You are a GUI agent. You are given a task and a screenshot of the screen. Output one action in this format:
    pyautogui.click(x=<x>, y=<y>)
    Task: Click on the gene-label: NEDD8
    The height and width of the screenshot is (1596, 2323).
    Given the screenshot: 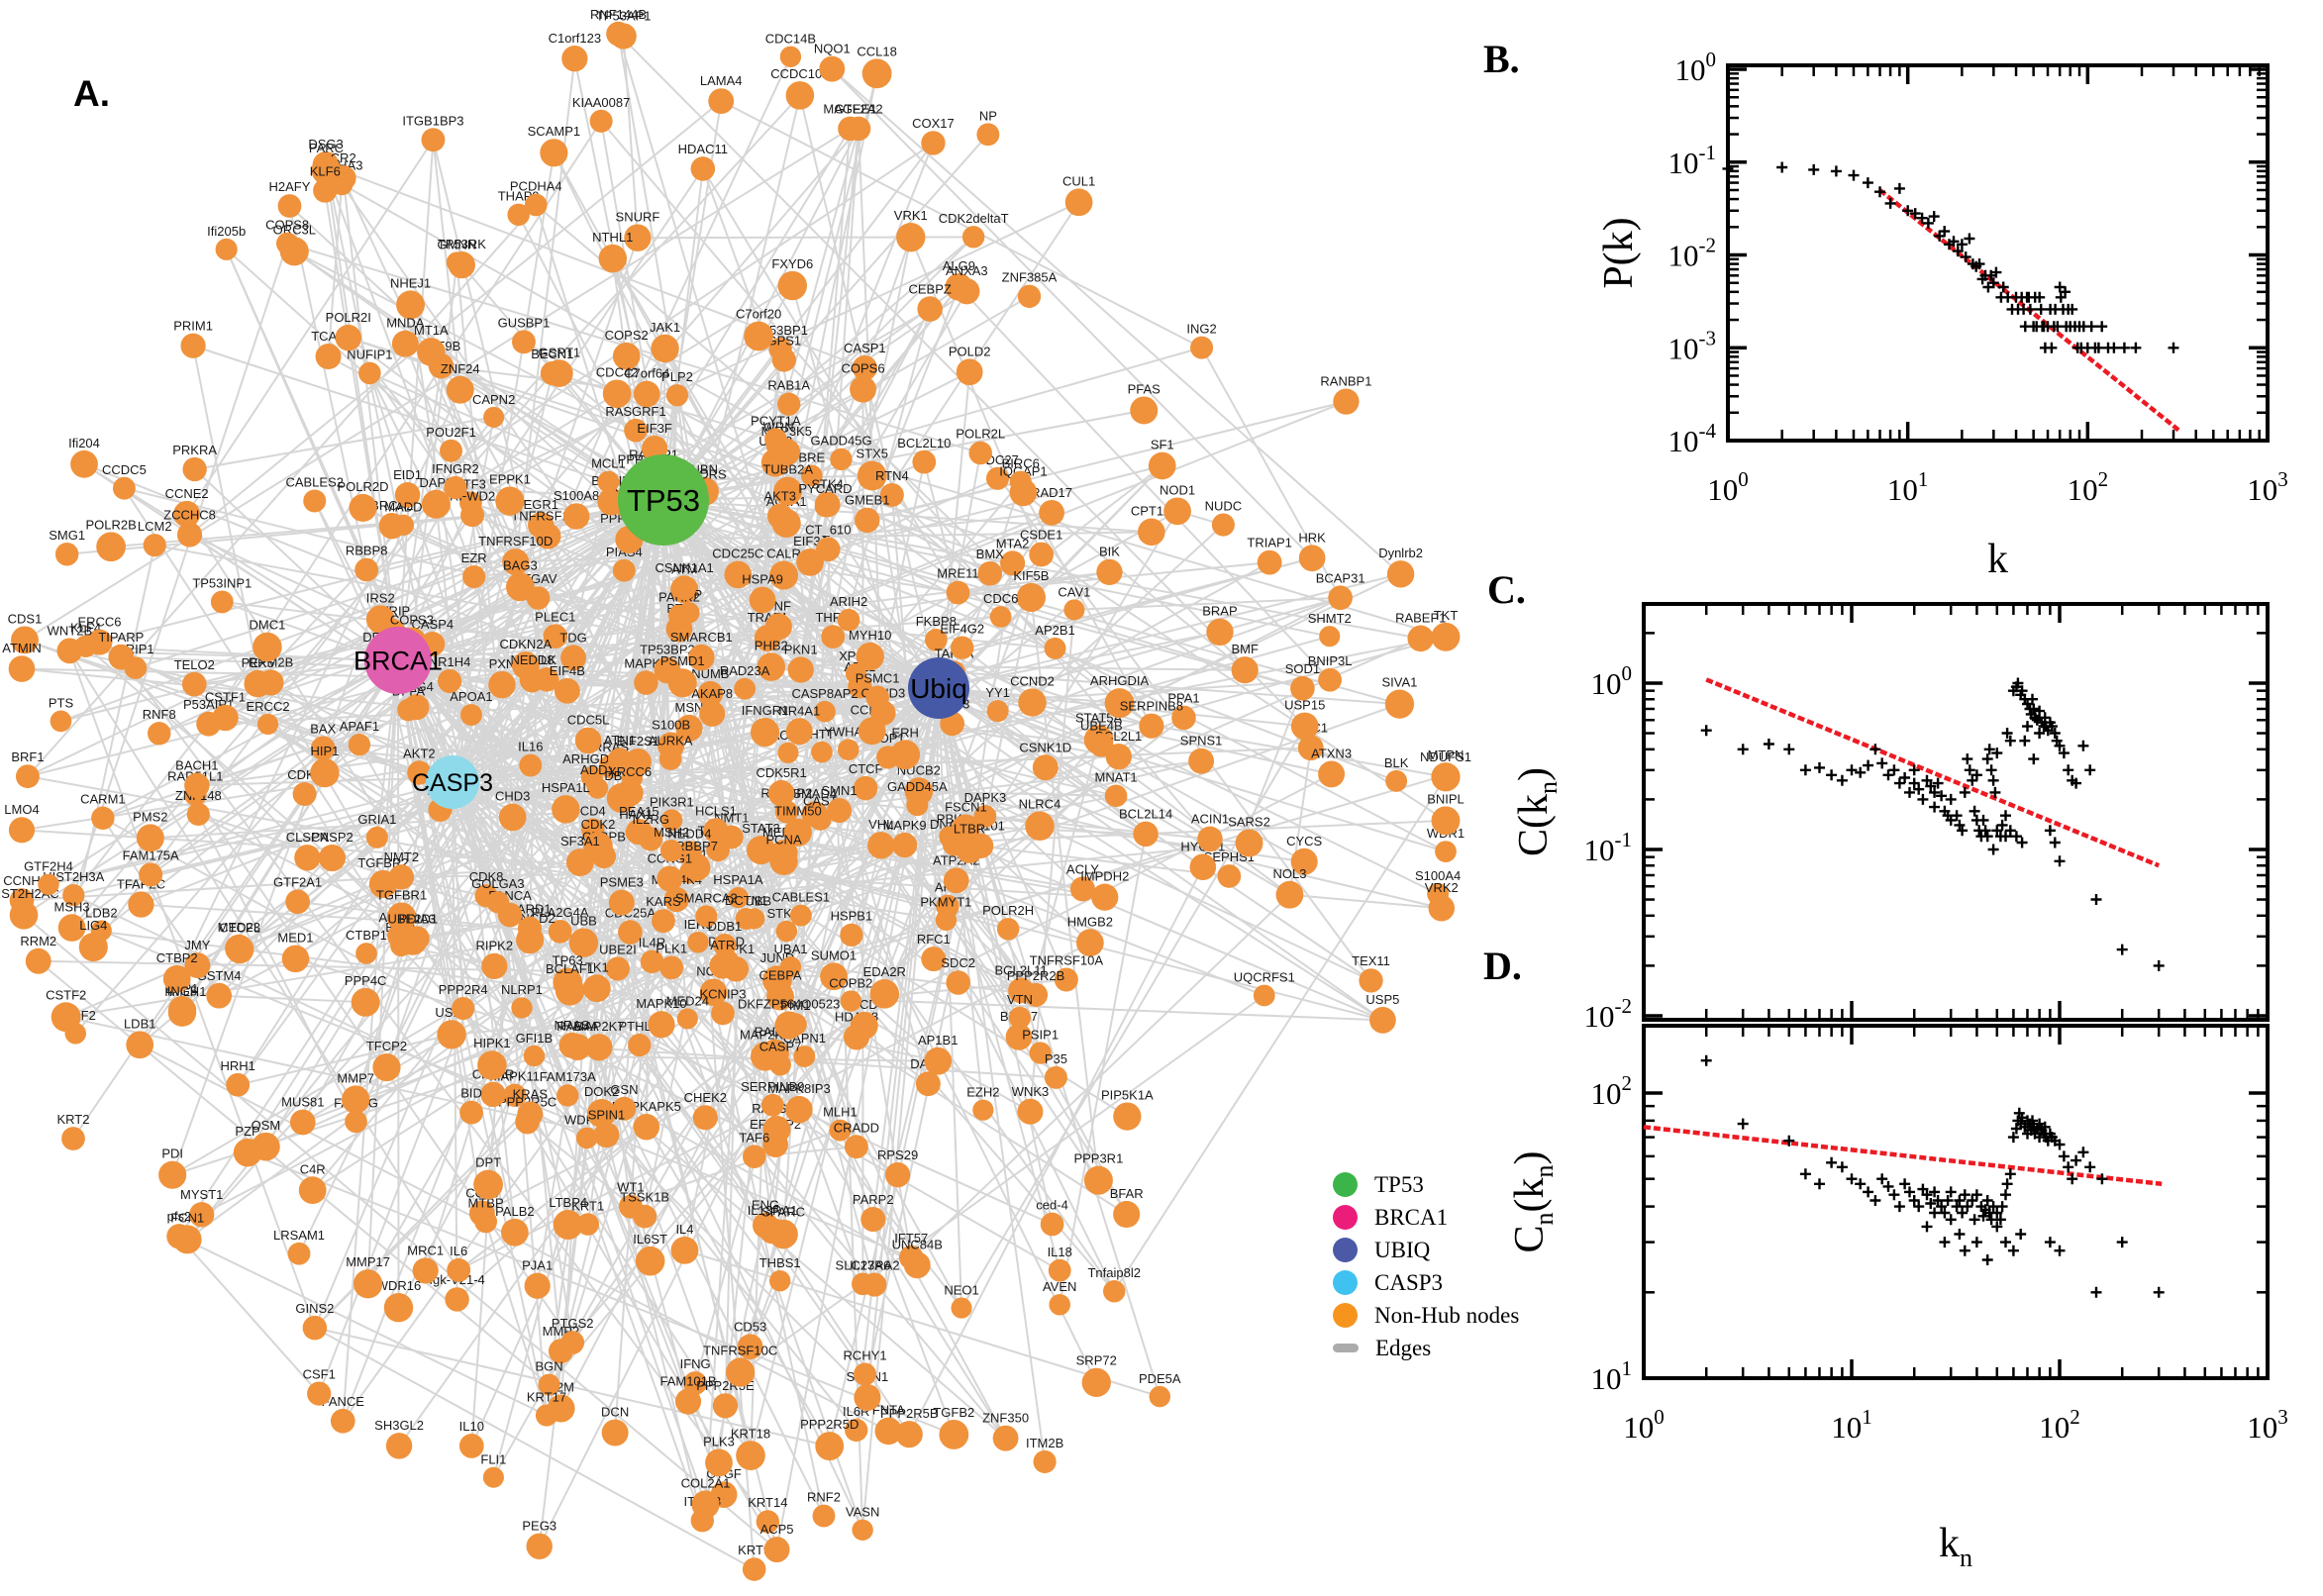 What is the action you would take?
    pyautogui.click(x=532, y=659)
    